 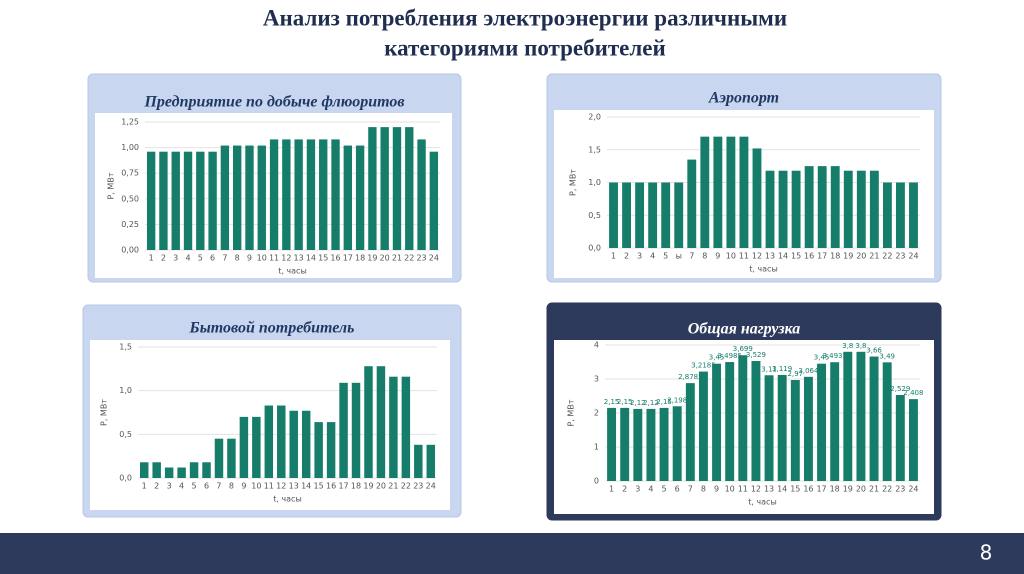 I want to click on y-tick-label: 3, so click(x=596, y=379).